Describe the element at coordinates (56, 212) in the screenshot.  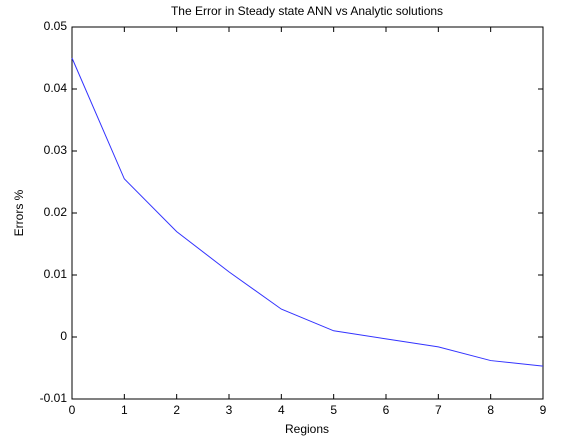
I see `y-tick-label: 0.02` at that location.